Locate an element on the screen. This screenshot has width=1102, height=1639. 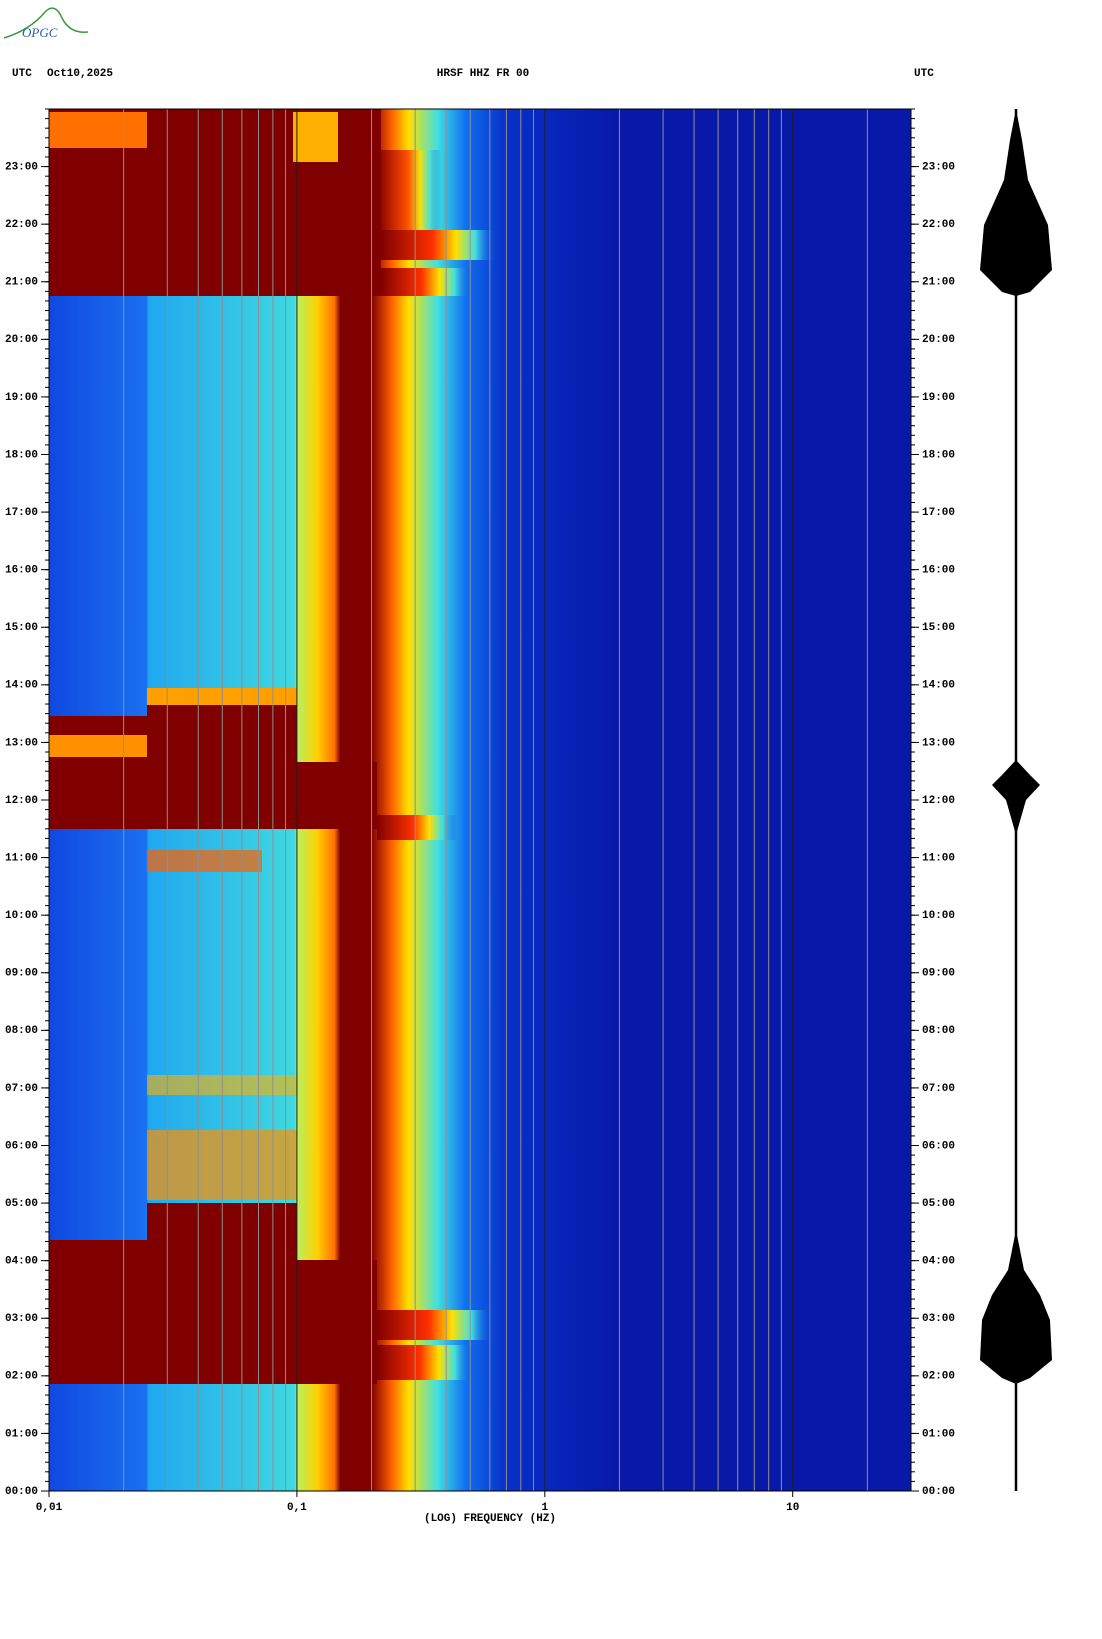
x-tick-label: 0,1 is located at coordinates (297, 1508).